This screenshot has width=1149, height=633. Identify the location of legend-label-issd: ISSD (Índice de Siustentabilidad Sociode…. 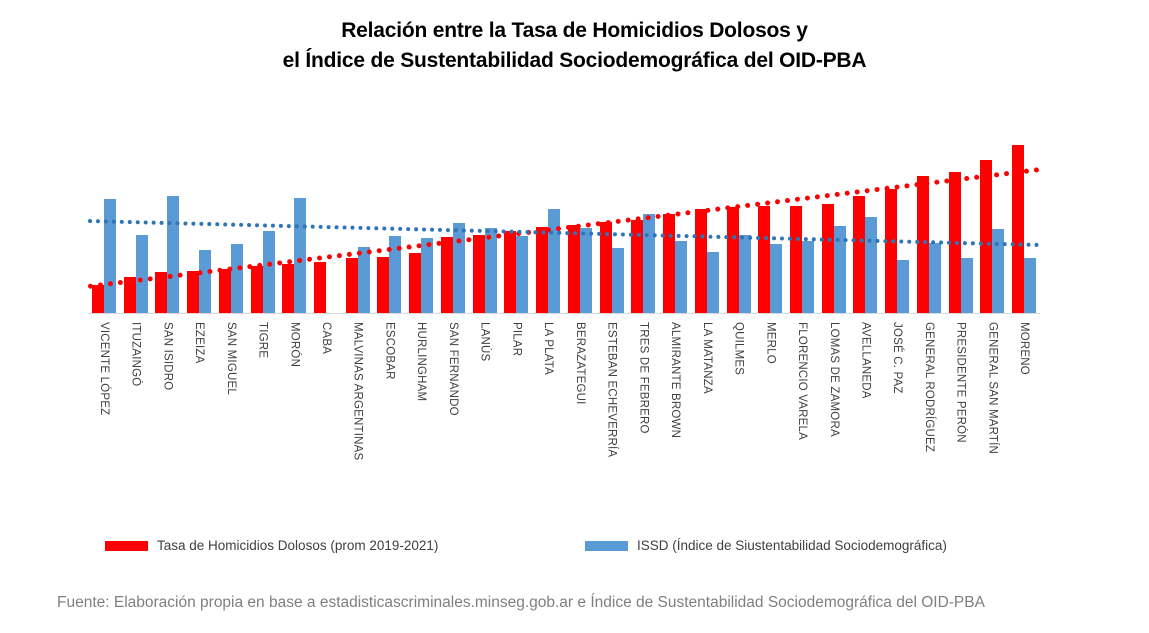
(792, 545).